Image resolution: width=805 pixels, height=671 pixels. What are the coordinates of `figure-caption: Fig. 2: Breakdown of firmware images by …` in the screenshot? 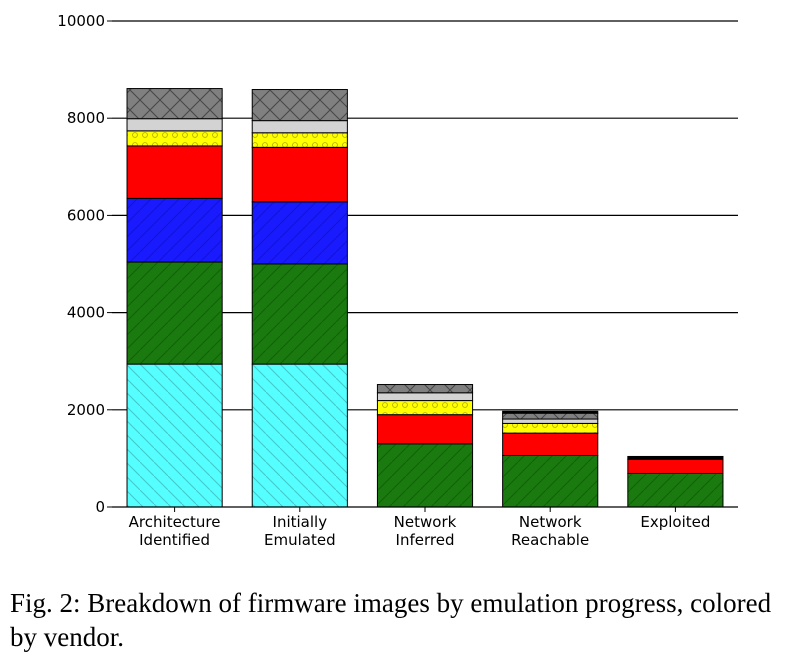 It's located at (391, 620).